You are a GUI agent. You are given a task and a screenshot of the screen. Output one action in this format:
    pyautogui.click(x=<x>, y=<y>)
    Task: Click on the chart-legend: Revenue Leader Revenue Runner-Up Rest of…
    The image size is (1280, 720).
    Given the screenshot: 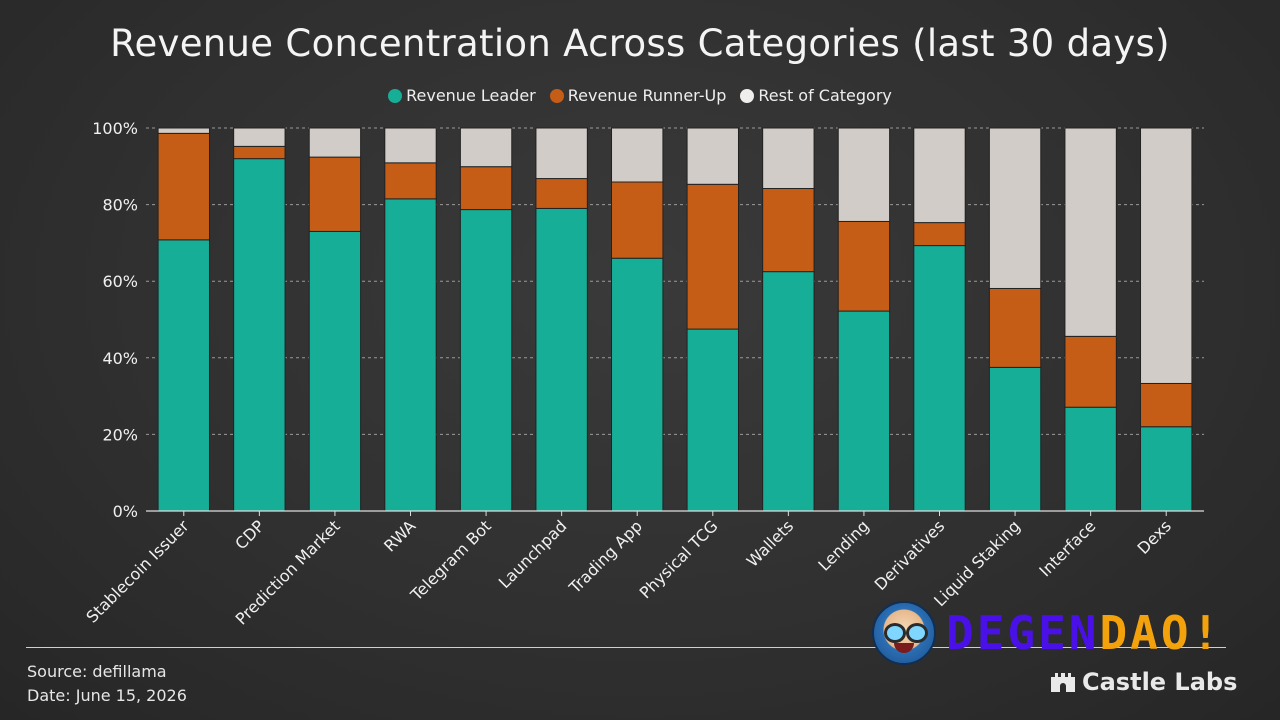 What is the action you would take?
    pyautogui.click(x=640, y=95)
    